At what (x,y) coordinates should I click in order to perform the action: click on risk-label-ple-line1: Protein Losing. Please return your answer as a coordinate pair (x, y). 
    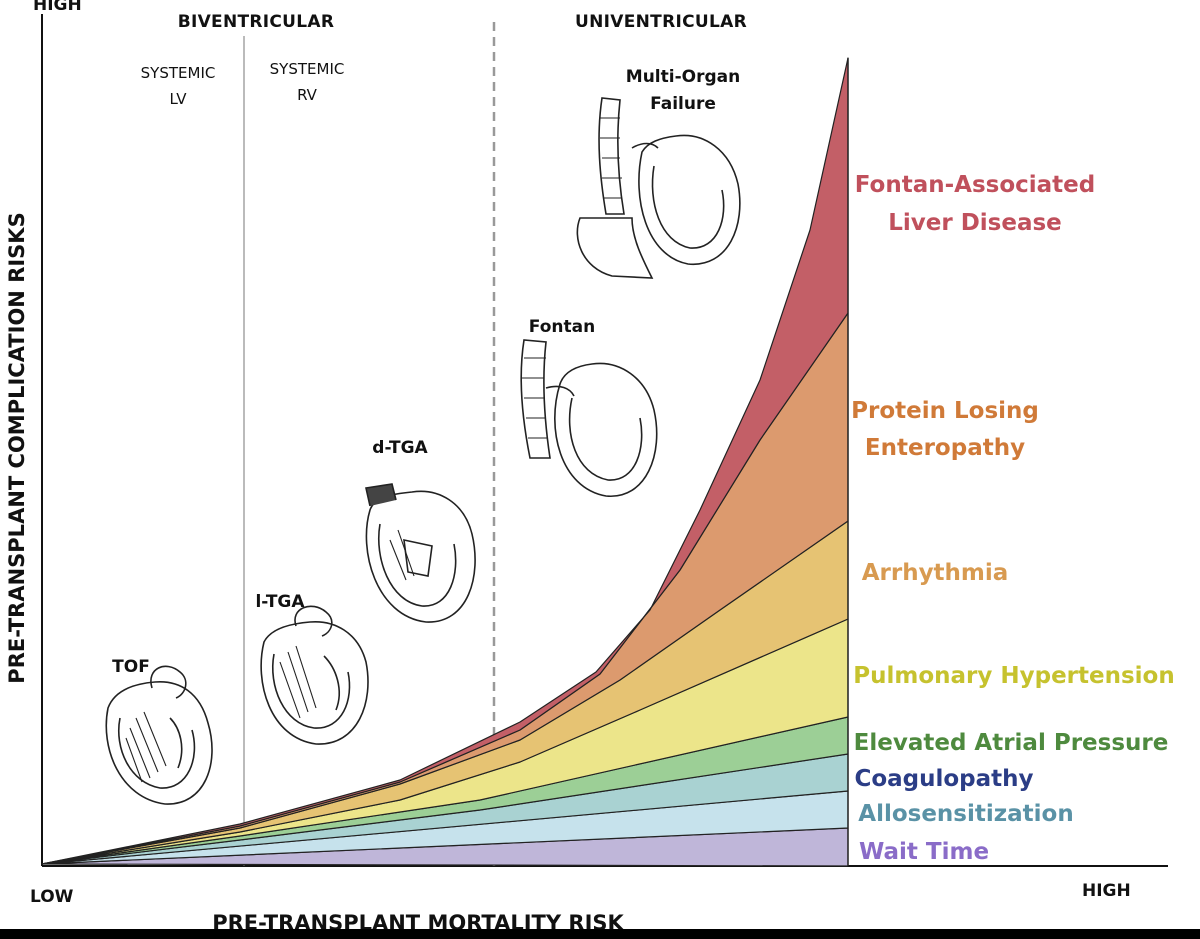
    Looking at the image, I should click on (945, 411).